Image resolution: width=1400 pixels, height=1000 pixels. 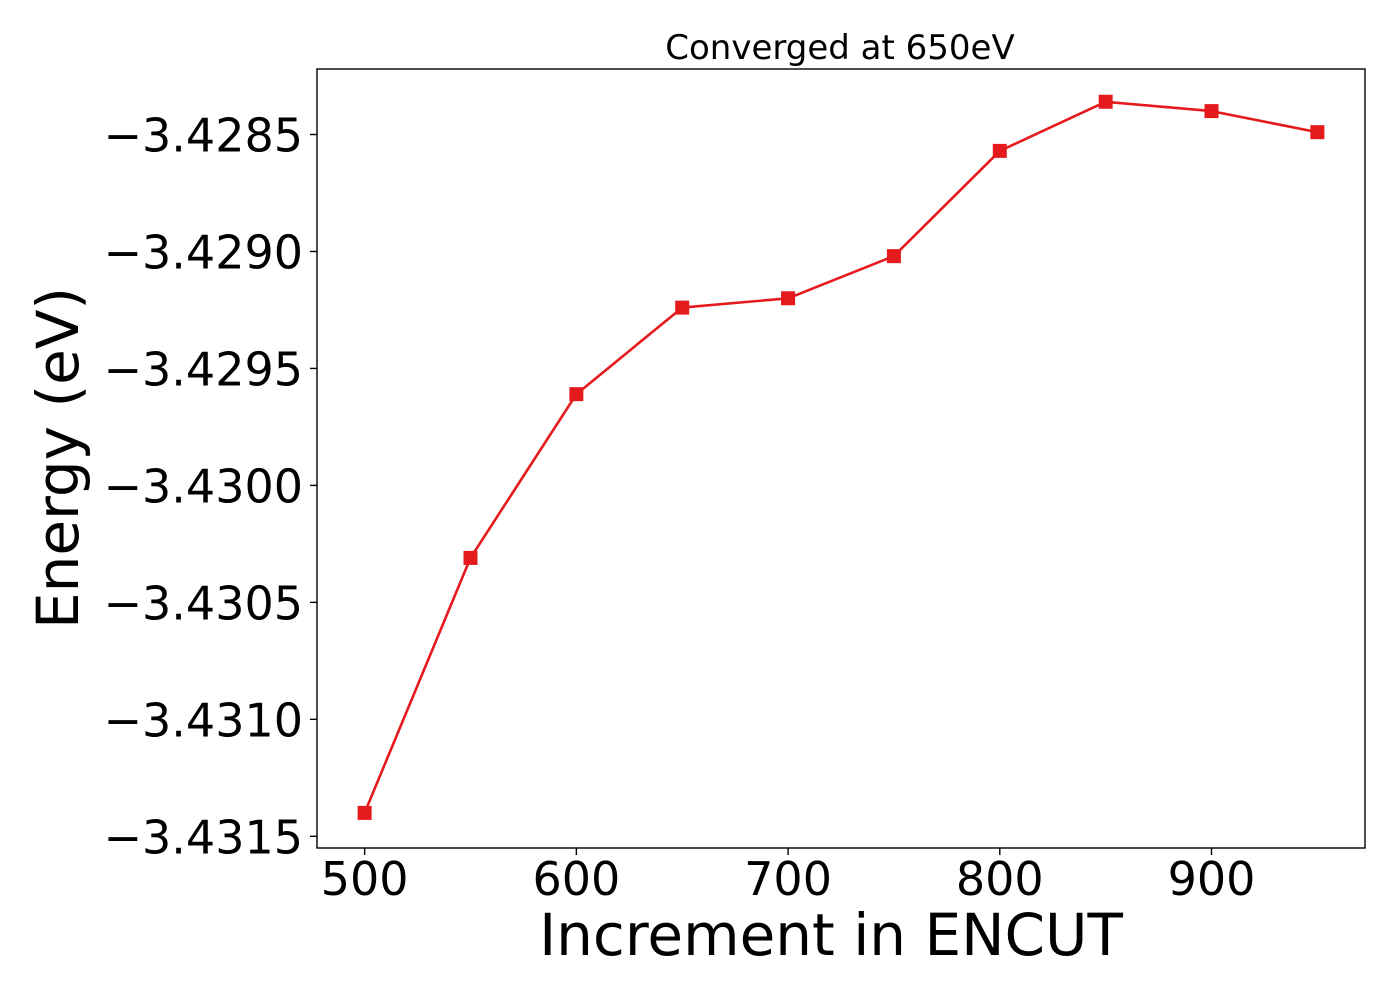 I want to click on y-tick-label: −3.4295, so click(x=204, y=369).